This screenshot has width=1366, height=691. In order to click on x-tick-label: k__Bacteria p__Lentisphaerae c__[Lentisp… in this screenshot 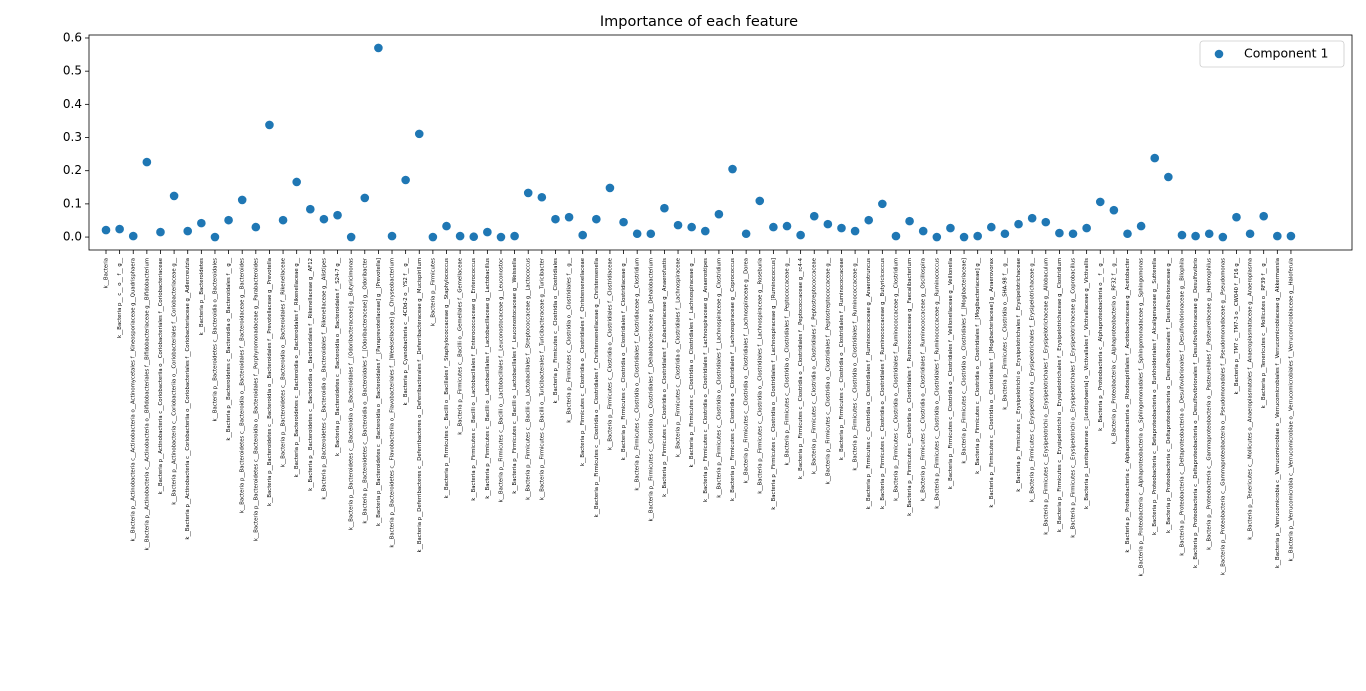, I will do `click(1087, 383)`.